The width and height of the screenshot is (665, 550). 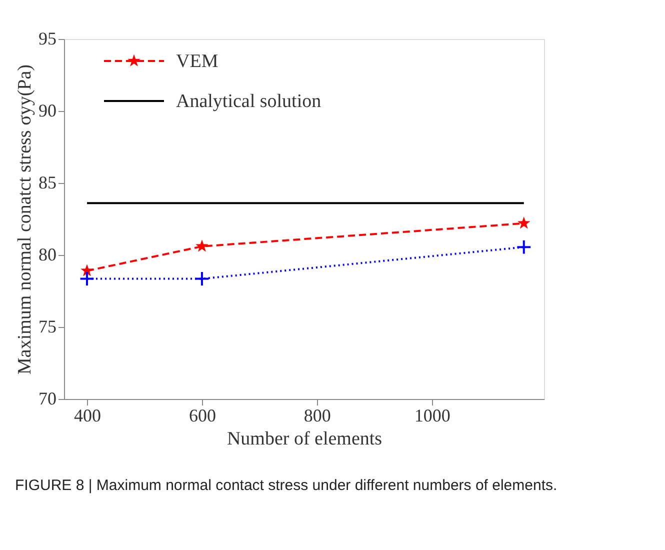 I want to click on y-tick-label: 75, so click(x=47, y=326).